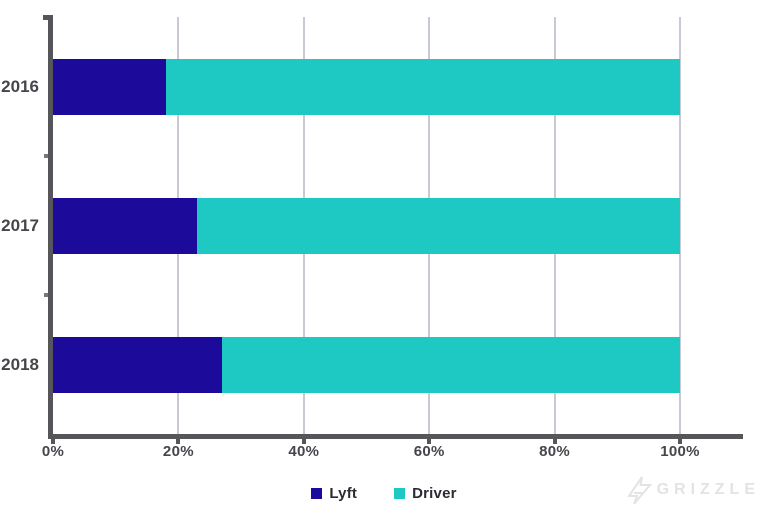  I want to click on legend-label: Lyft, so click(343, 493).